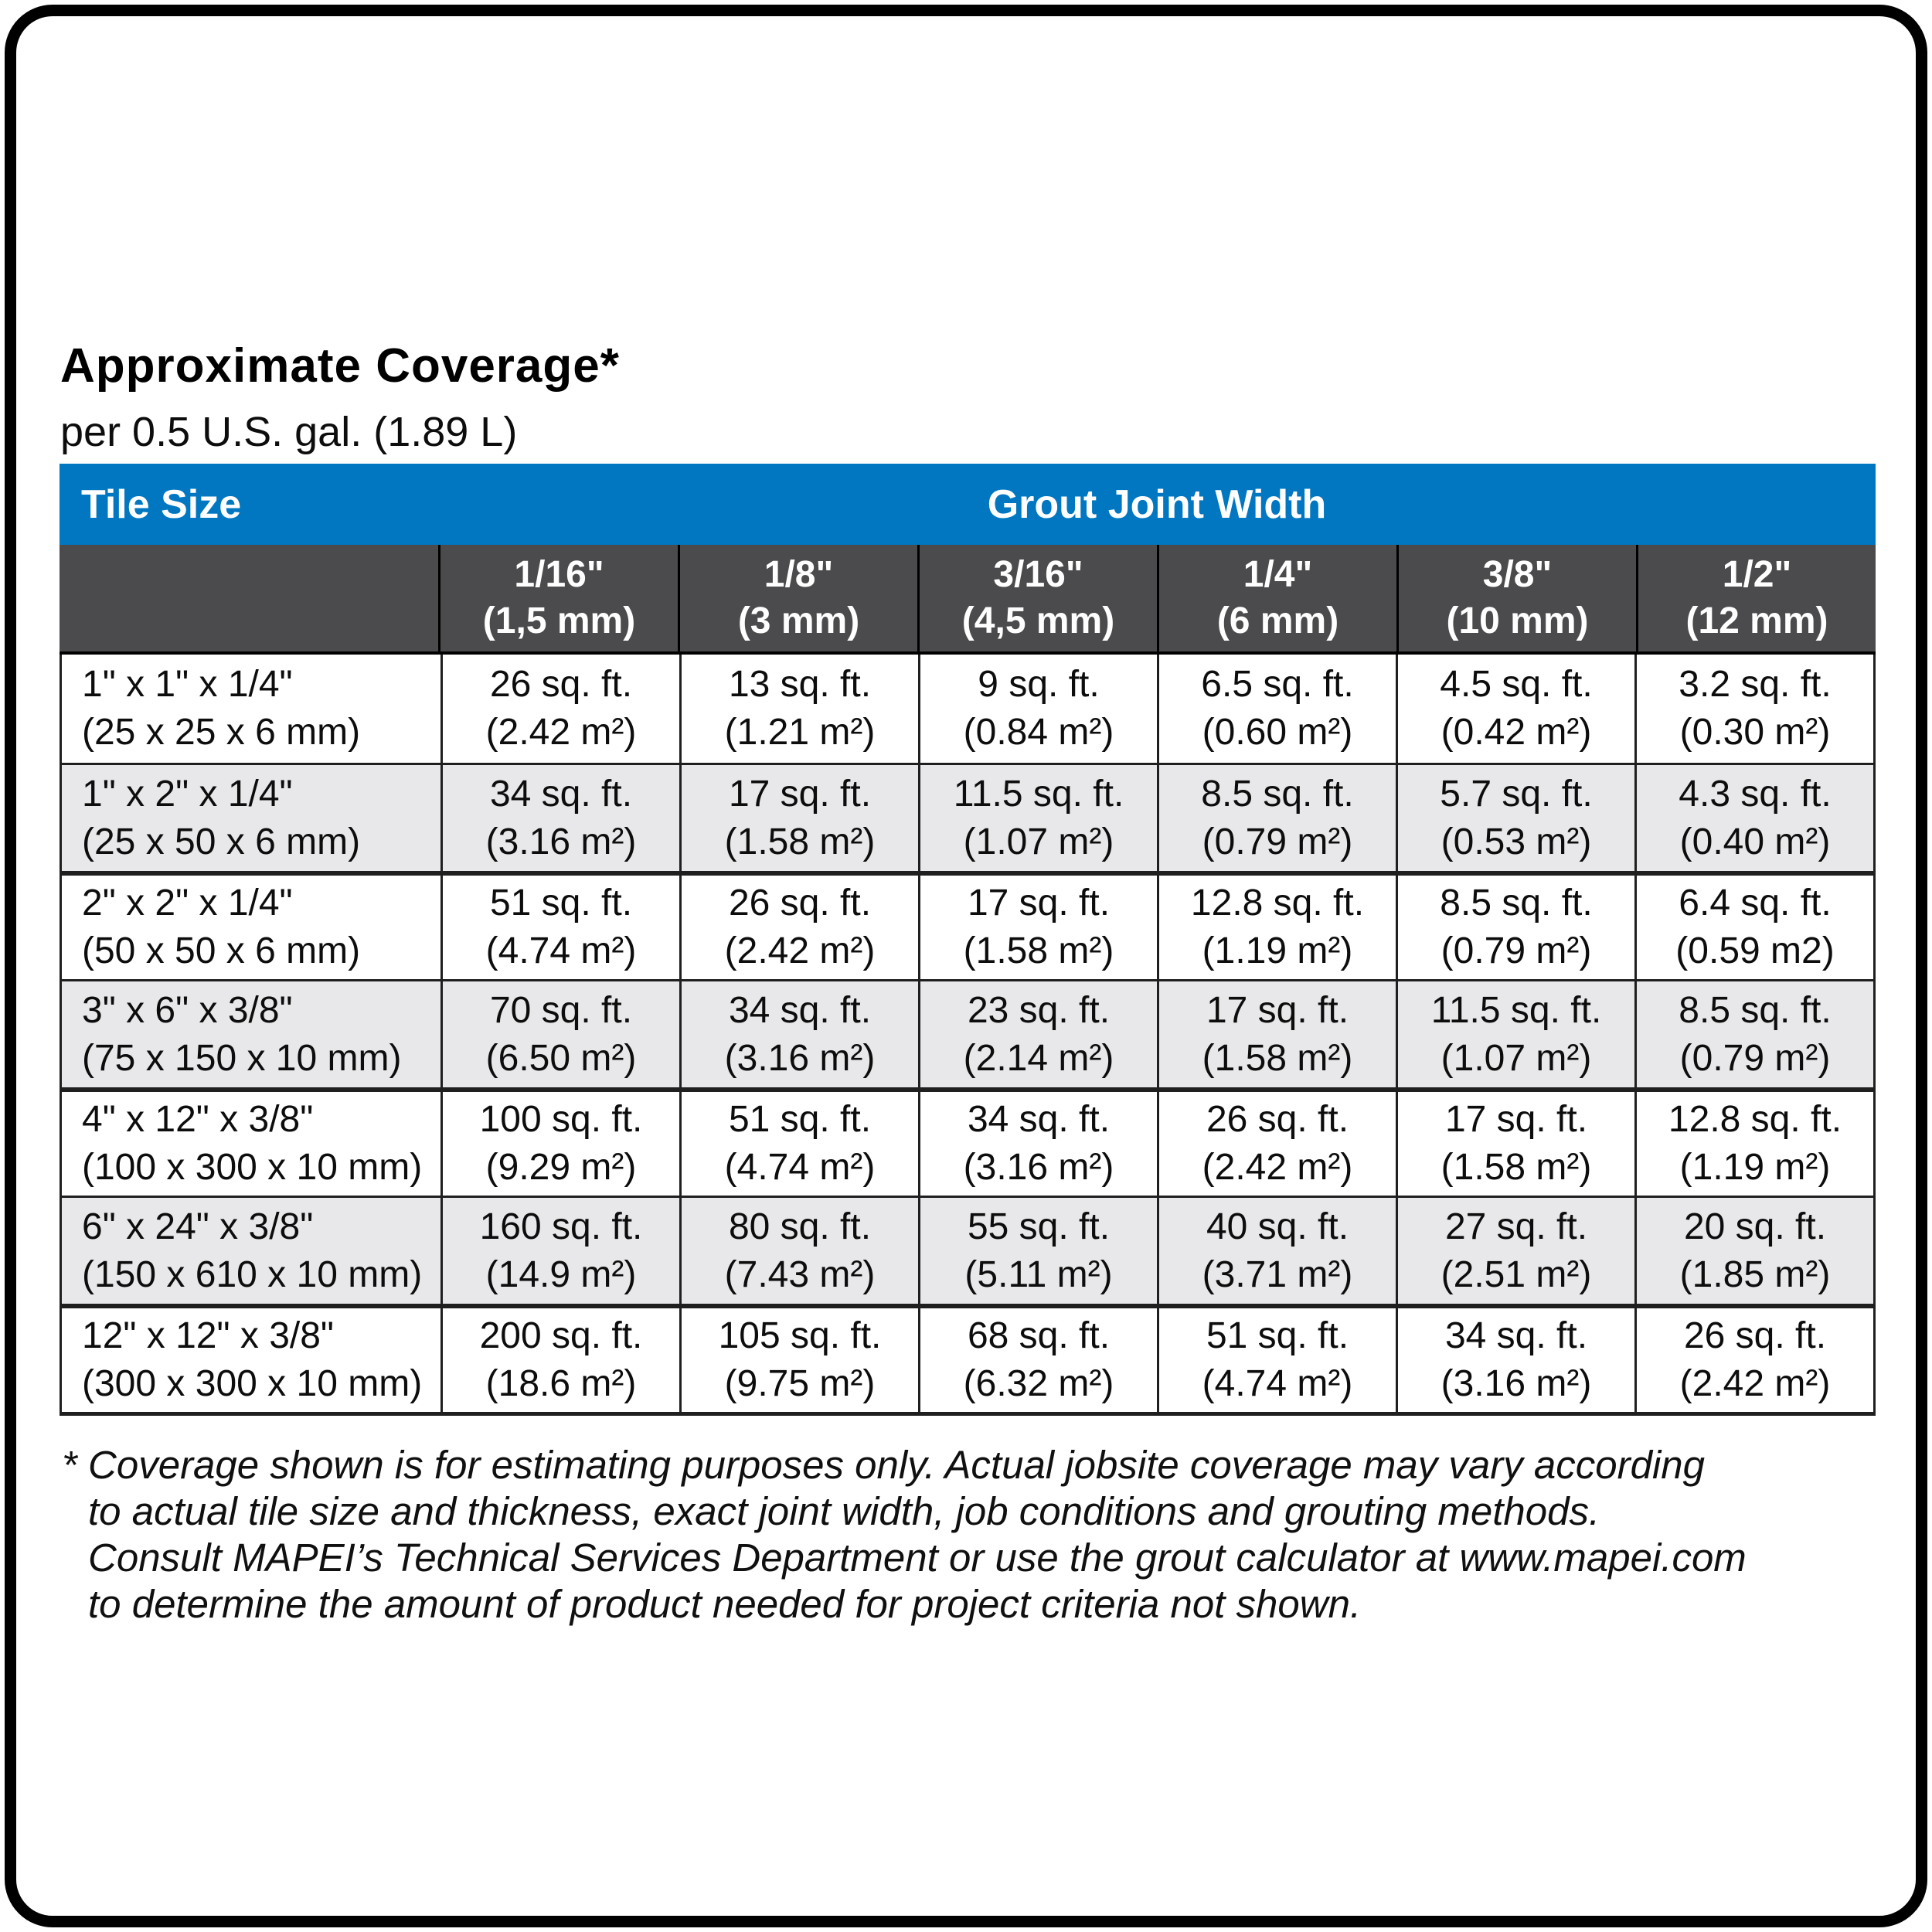 The width and height of the screenshot is (1932, 1932). I want to click on coverage-m2: (0.42 m²), so click(1516, 733).